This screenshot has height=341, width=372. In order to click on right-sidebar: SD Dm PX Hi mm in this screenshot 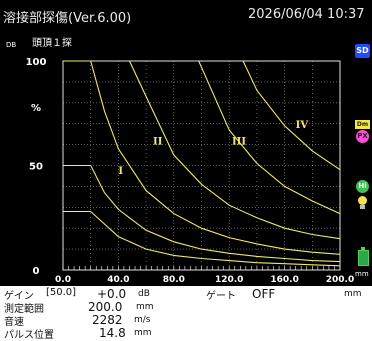, I will do `click(363, 158)`.